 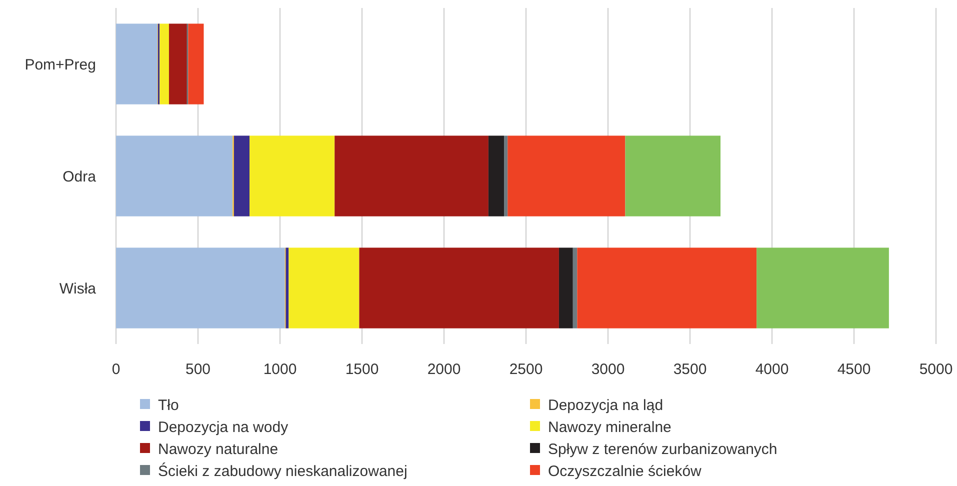 I want to click on y-tick-label: Pom+Preg, so click(x=60, y=65).